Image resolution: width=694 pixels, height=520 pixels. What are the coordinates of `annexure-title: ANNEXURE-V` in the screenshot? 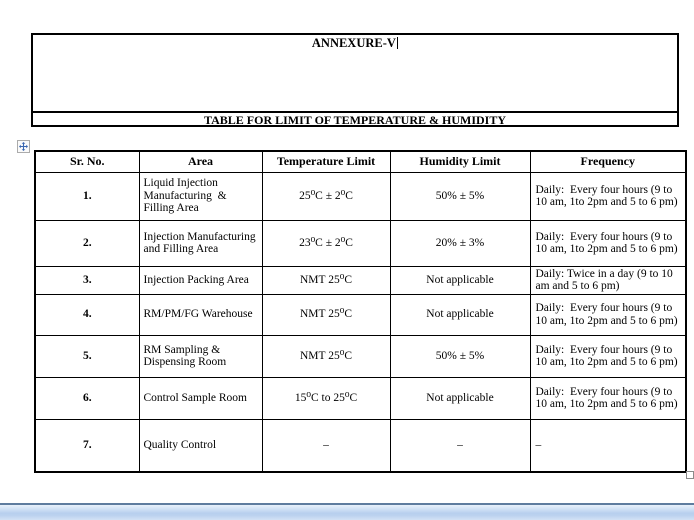 It's located at (353, 43).